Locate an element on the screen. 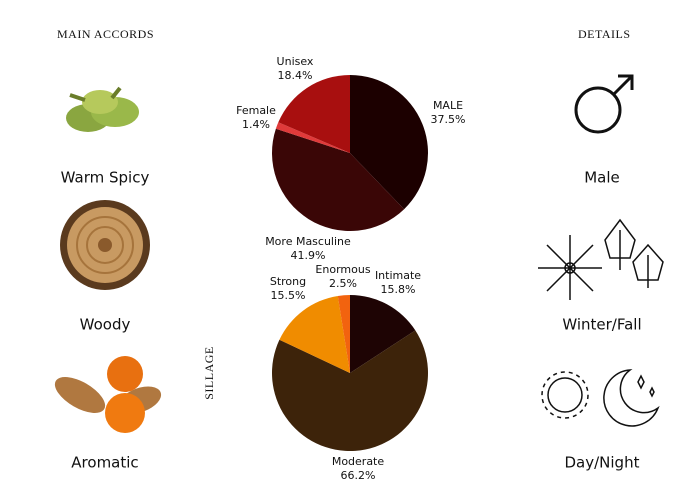 The height and width of the screenshot is (500, 700). slice-value: 15.8% is located at coordinates (398, 289).